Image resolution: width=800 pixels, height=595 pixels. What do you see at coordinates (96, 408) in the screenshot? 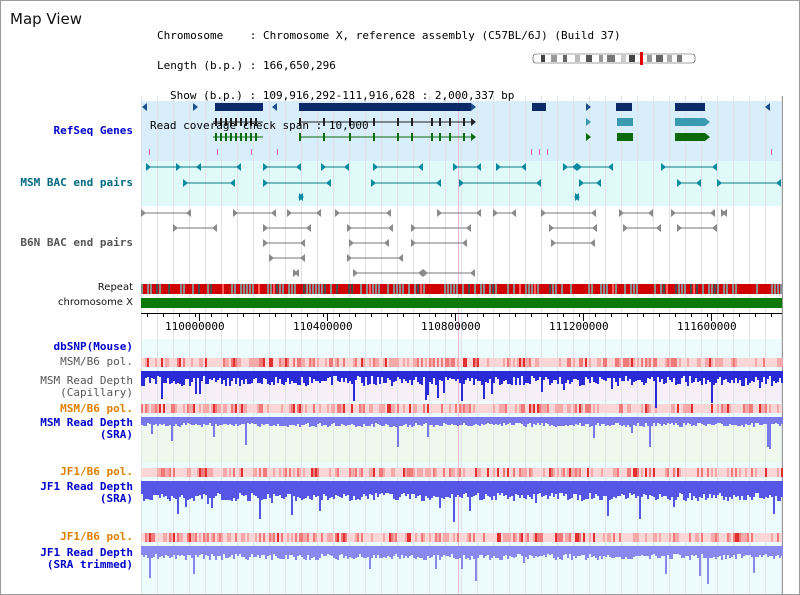
I see `msm-b6-pol-label-2: MSM/B6 pol.` at bounding box center [96, 408].